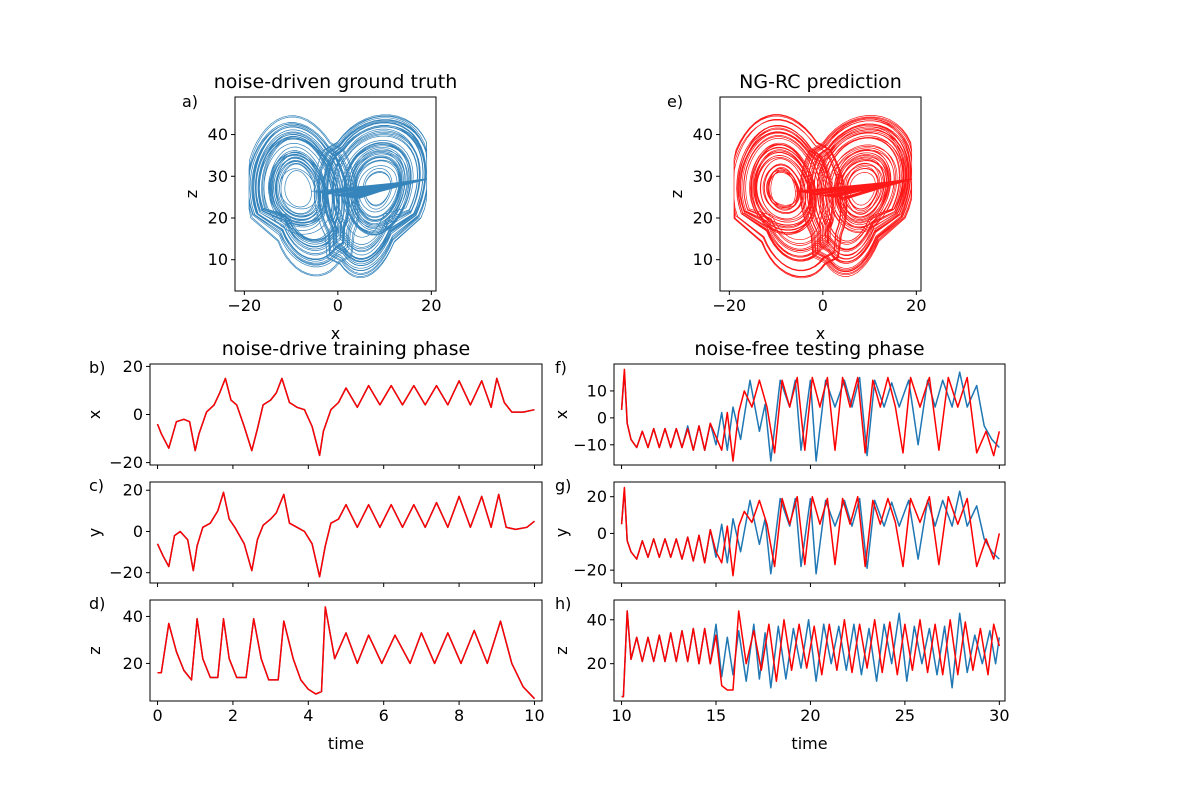  Describe the element at coordinates (675, 101) in the screenshot. I see `panel-label: e)` at that location.